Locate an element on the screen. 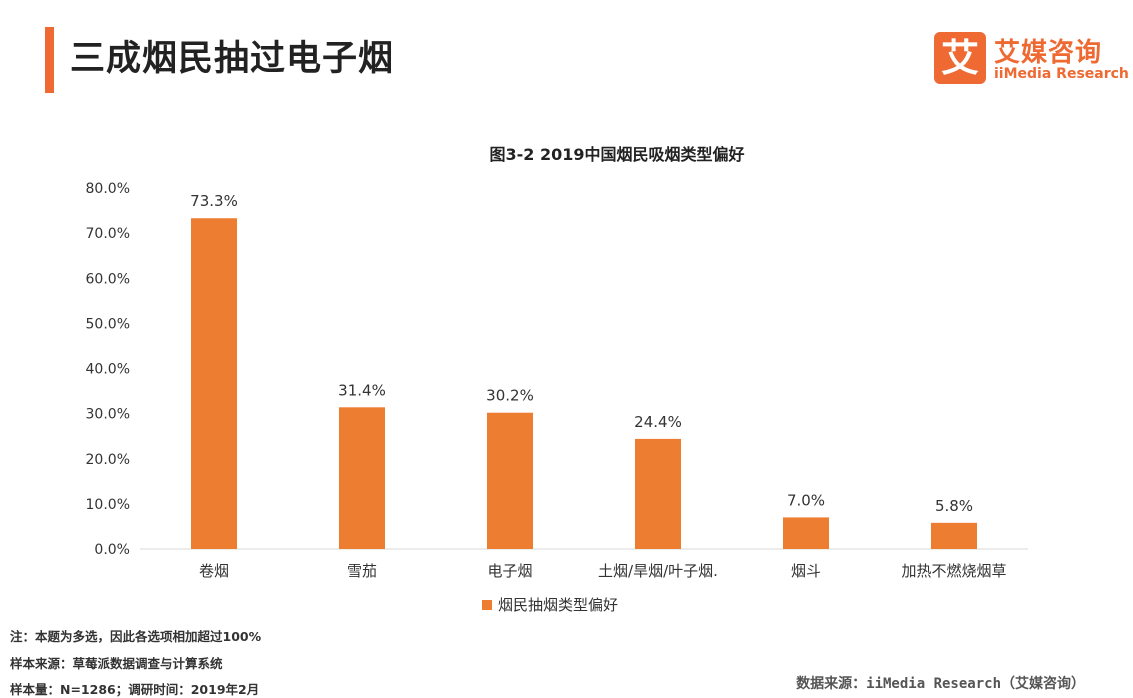  footnote-sample-source: 样本来源：草莓派数据调查与计算系统 is located at coordinates (116, 663).